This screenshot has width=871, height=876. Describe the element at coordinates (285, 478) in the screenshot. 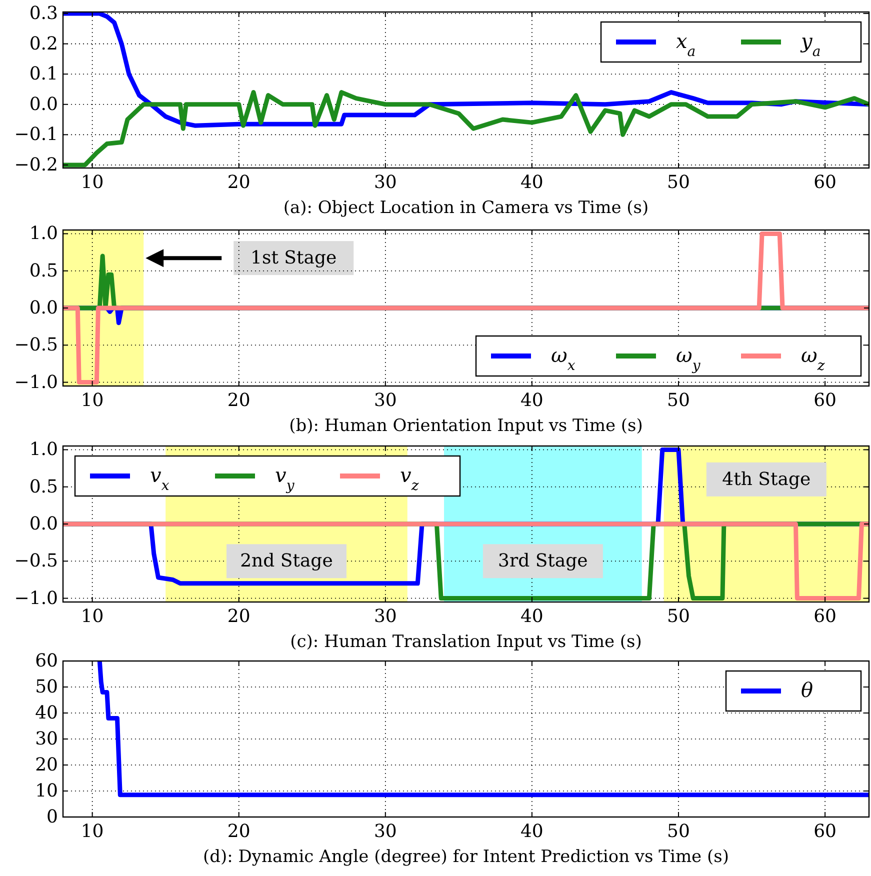

I see `legend-label: v$_{y}$` at that location.